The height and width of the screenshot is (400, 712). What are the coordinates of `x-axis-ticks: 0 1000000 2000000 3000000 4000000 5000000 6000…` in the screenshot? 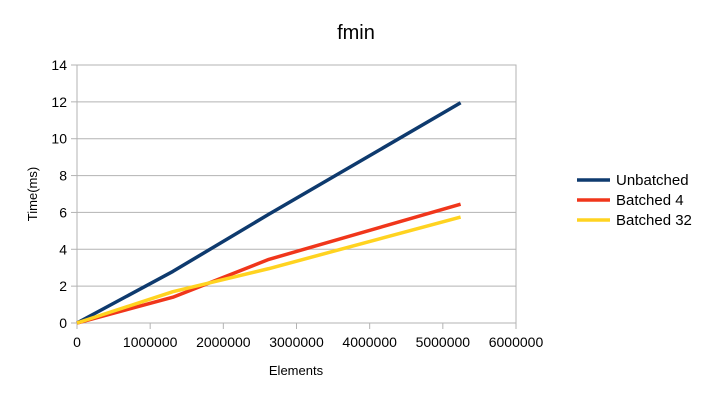 It's located at (308, 336).